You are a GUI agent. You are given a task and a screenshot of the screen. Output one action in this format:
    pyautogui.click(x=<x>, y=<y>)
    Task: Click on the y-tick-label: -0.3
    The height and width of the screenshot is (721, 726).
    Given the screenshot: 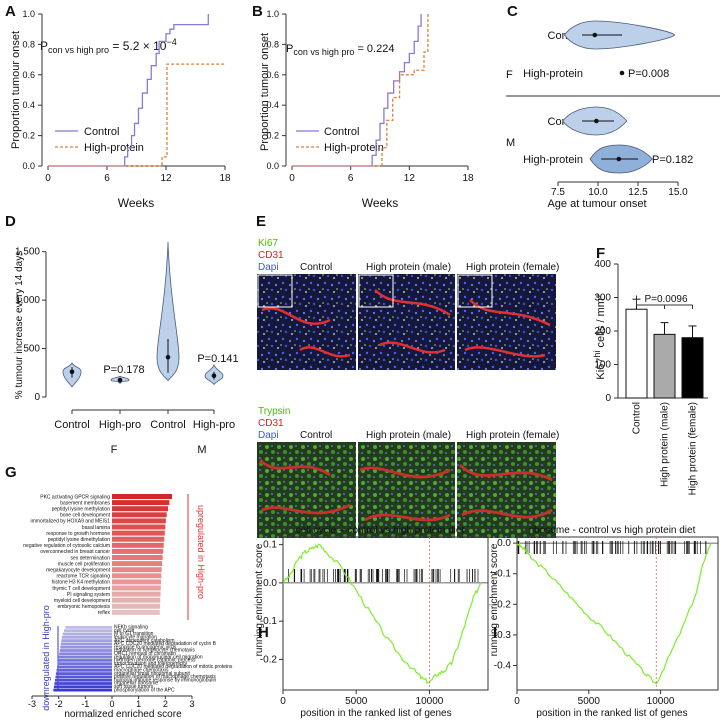 What is the action you would take?
    pyautogui.click(x=503, y=635)
    